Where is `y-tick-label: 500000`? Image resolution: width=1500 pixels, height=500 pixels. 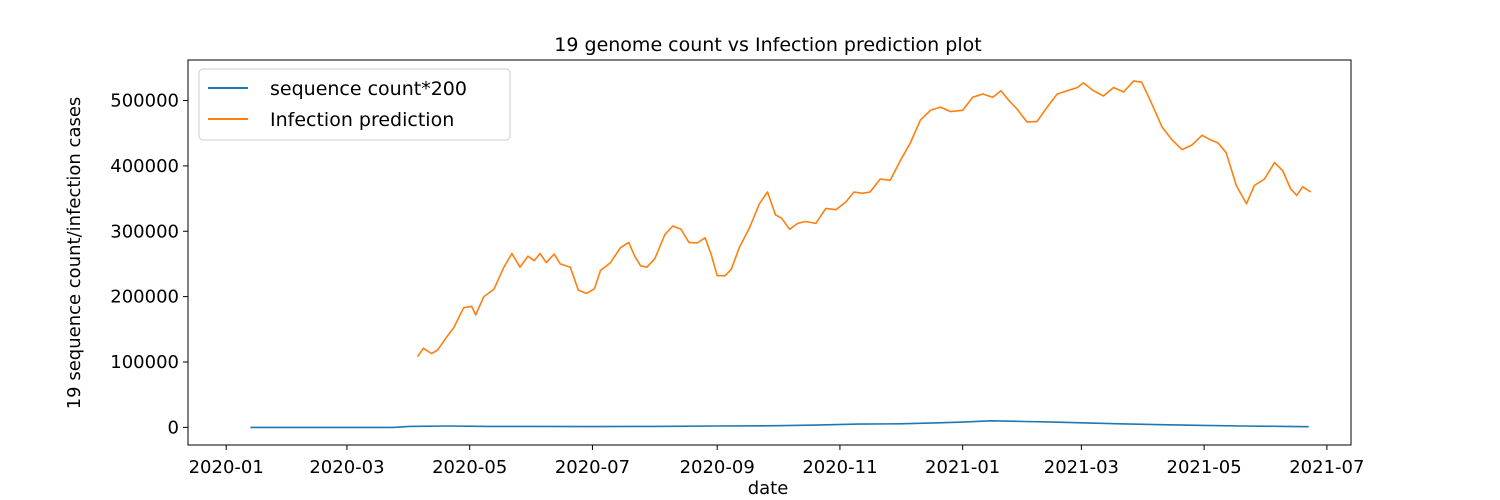 y-tick-label: 500000 is located at coordinates (144, 101).